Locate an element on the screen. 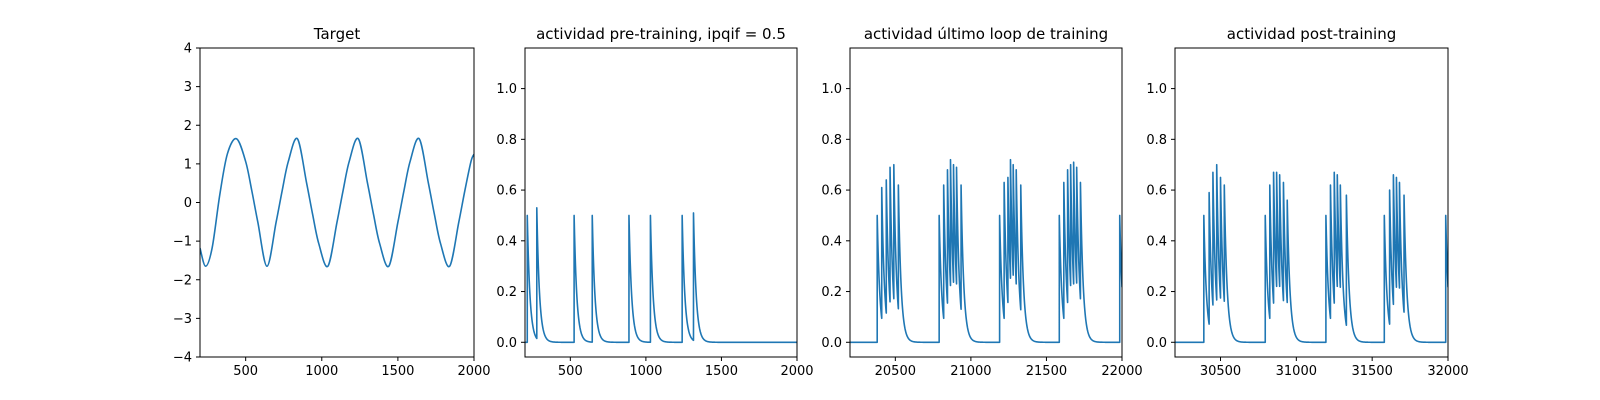  x-tick-label: 31000 is located at coordinates (1296, 371).